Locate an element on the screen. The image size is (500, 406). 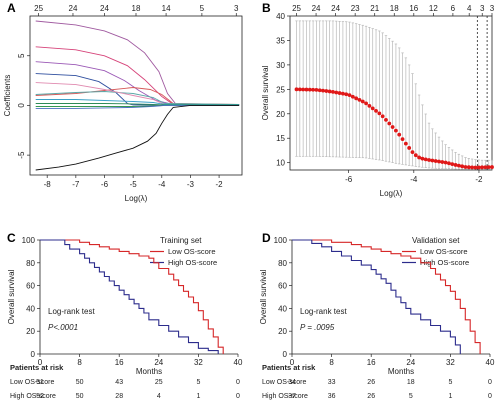
panel-d-risk-count: 26 is located at coordinates (371, 396).